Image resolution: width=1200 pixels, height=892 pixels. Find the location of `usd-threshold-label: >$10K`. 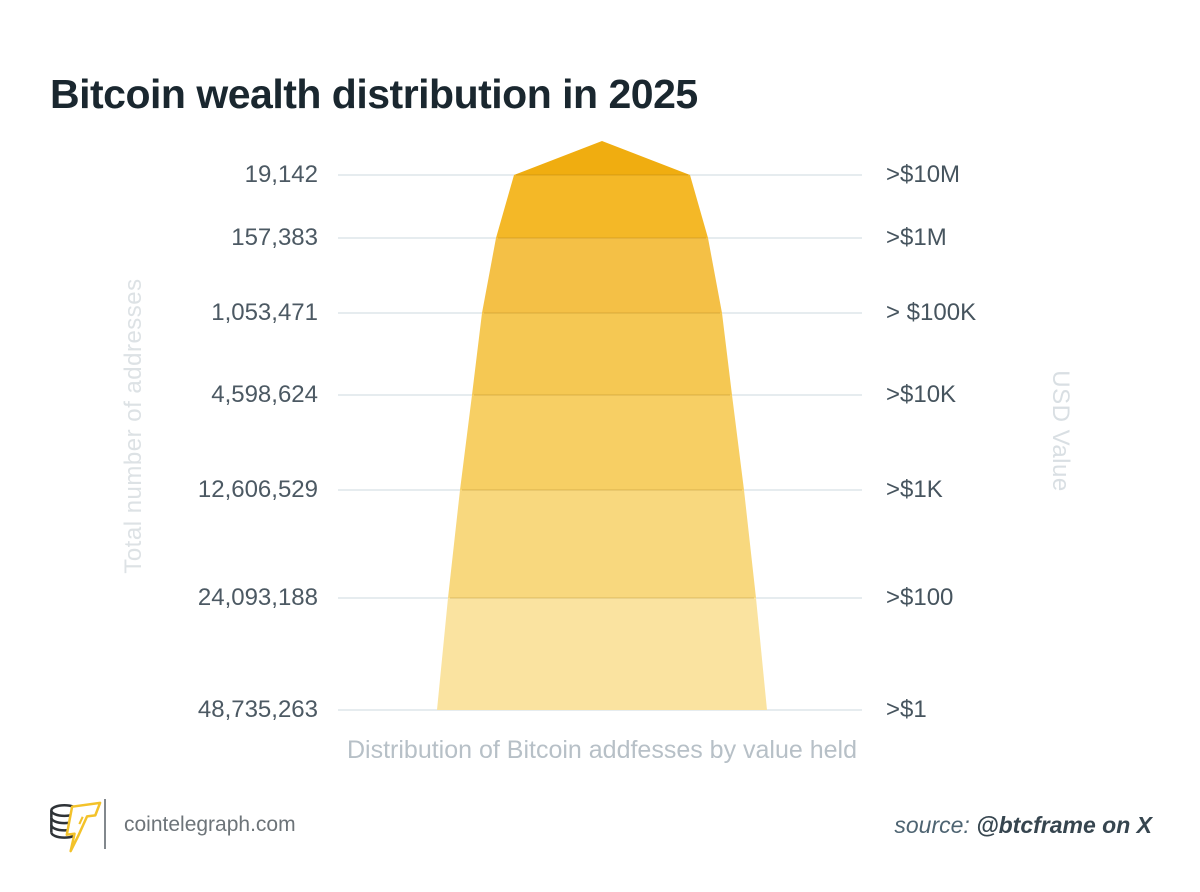

usd-threshold-label: >$10K is located at coordinates (921, 394).